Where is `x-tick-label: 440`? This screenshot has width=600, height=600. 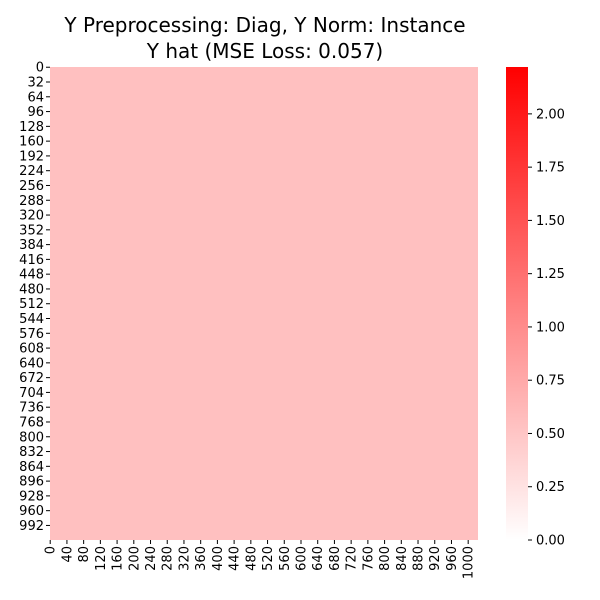 x-tick-label: 440 is located at coordinates (235, 558).